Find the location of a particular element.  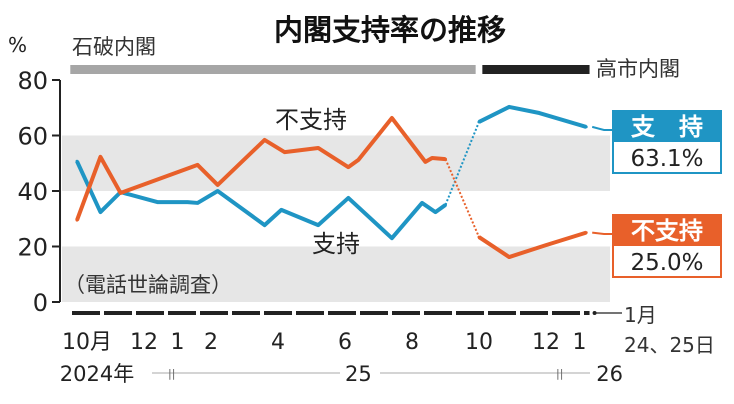

y-axis-unit: % is located at coordinates (17, 45).